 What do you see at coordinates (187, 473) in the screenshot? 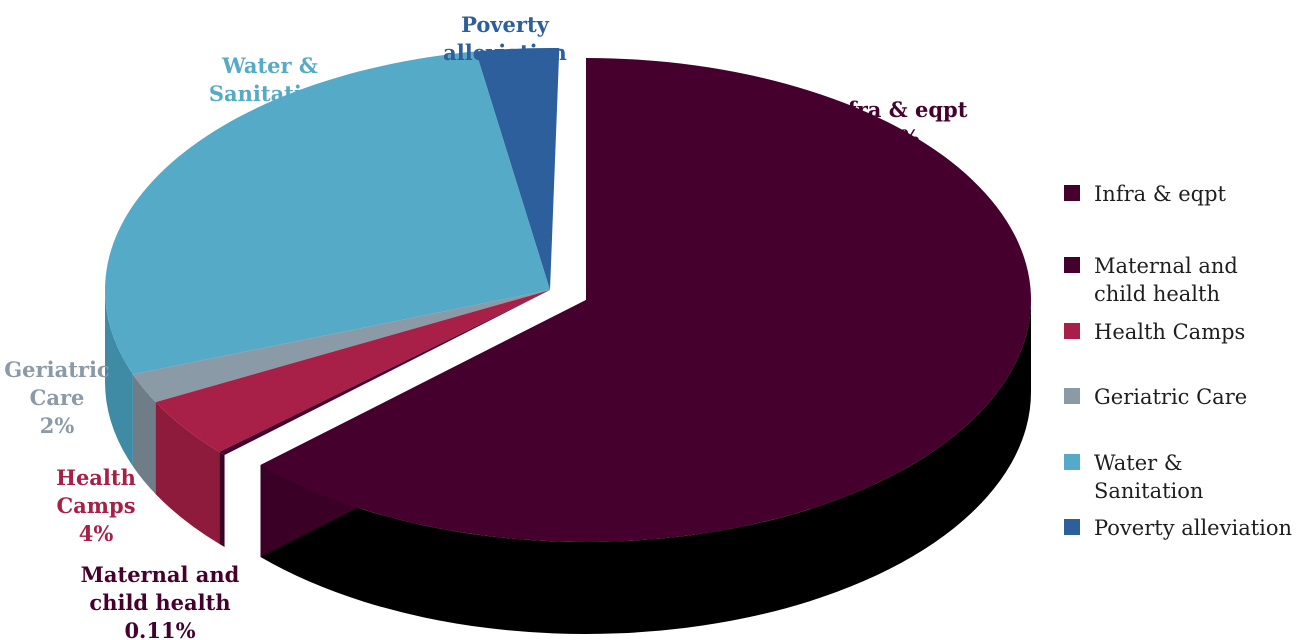
I see `slice-side-health-camps` at bounding box center [187, 473].